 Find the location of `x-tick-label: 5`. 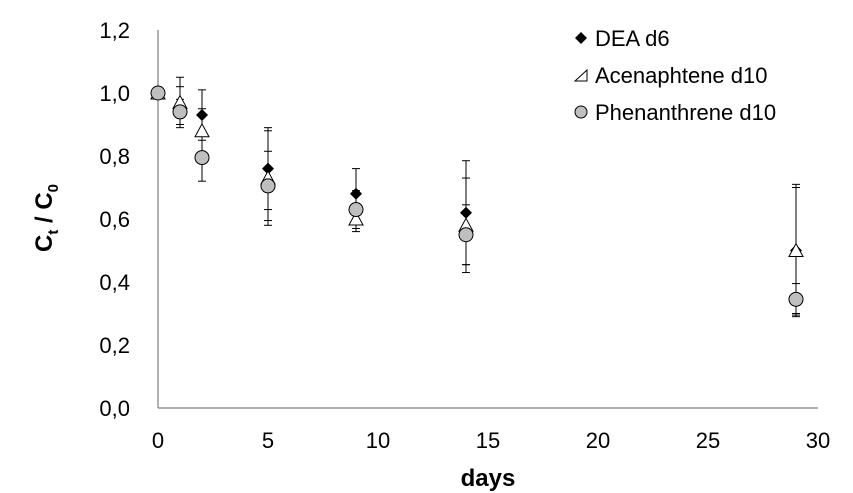

x-tick-label: 5 is located at coordinates (268, 440).